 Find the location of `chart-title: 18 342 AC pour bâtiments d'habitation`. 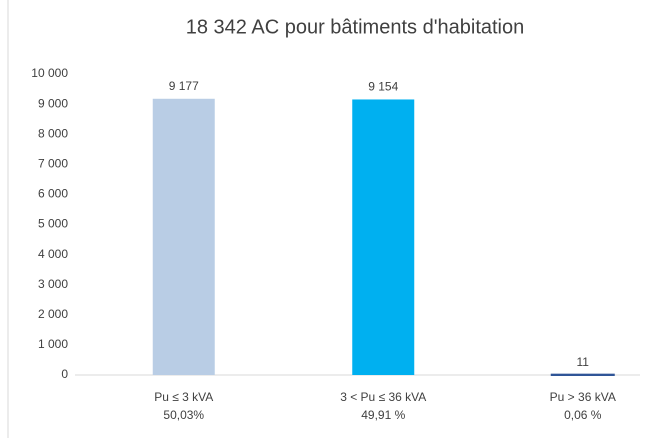

chart-title: 18 342 AC pour bâtiments d'habitation is located at coordinates (355, 27).